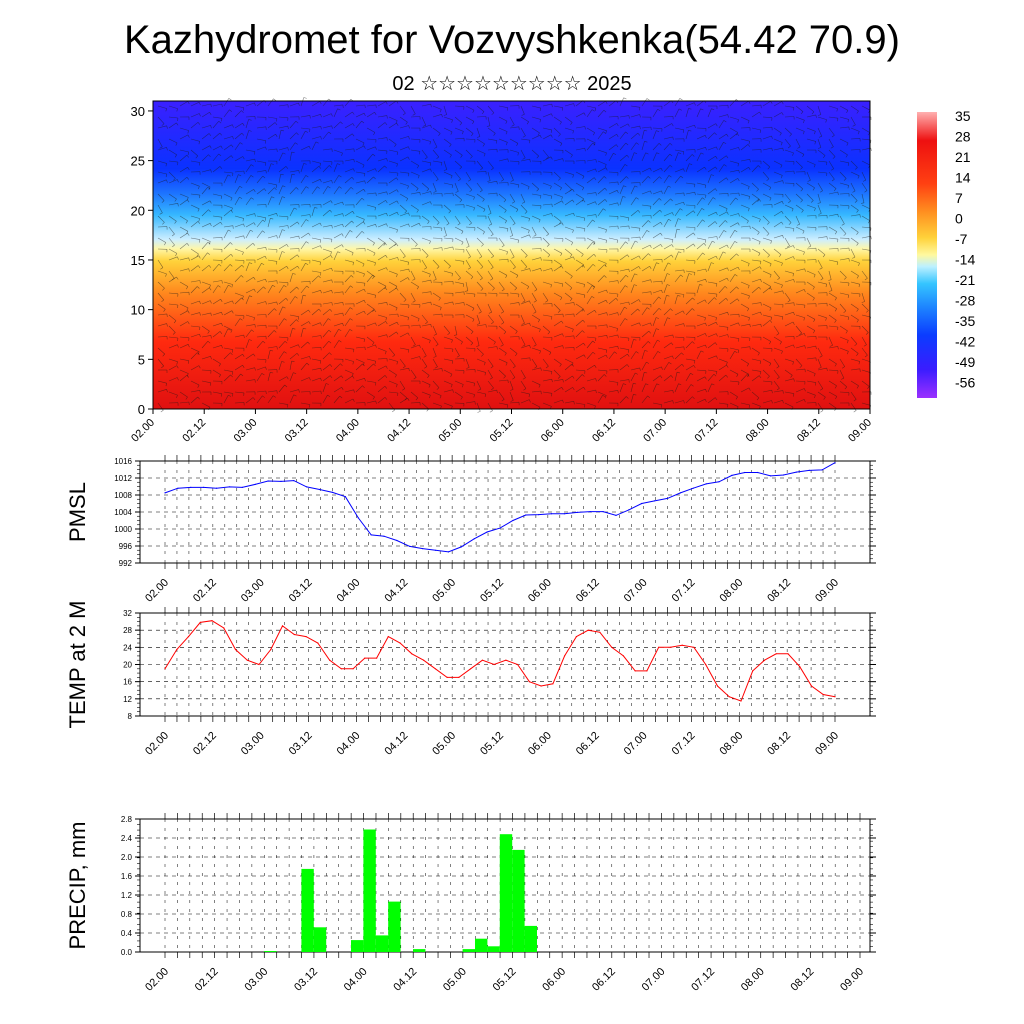 Image resolution: width=1024 pixels, height=1024 pixels. Describe the element at coordinates (758, 472) in the screenshot. I see `pmsl-point` at that location.